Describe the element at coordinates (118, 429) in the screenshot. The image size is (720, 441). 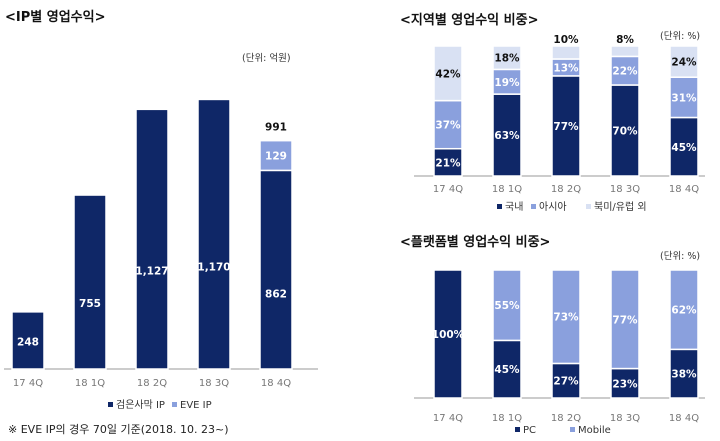
I see `ip-chart-footnote: ※ EVE IP의 경우 70일 기준(2018. 10. 23~)` at that location.